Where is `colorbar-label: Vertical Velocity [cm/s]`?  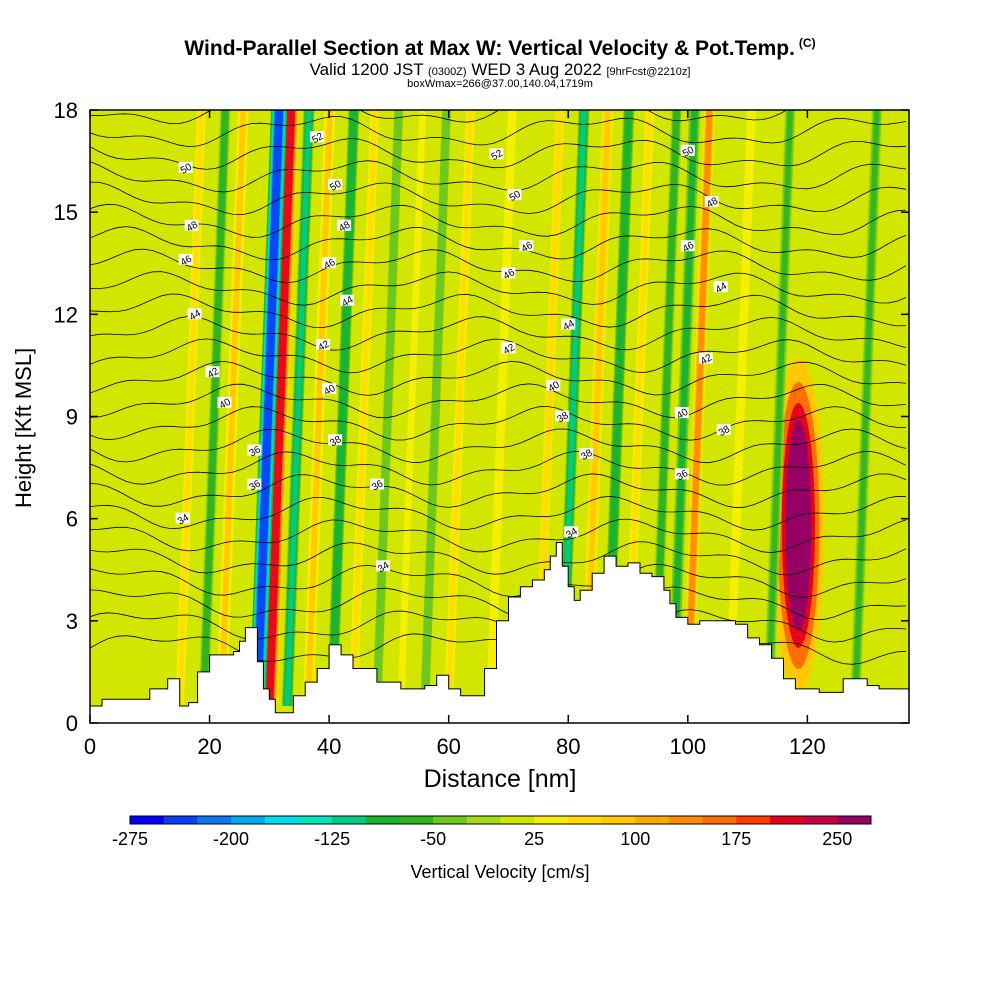
colorbar-label: Vertical Velocity [cm/s] is located at coordinates (500, 872).